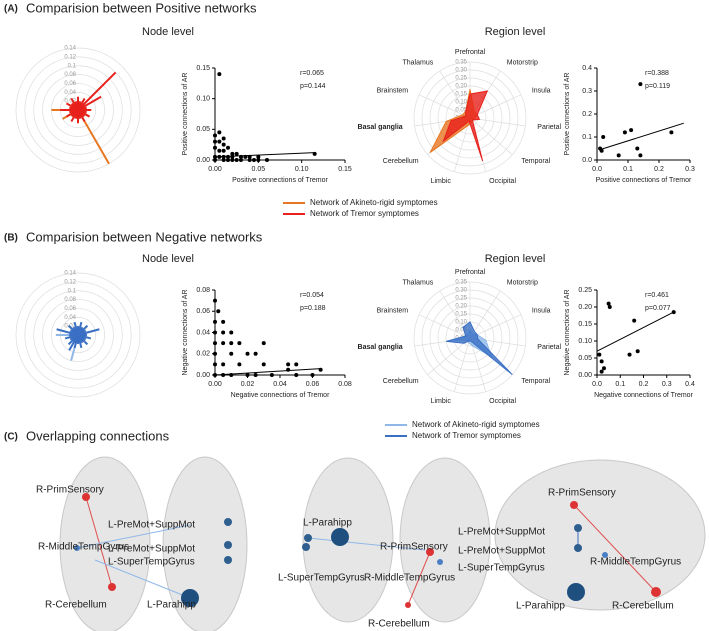 The width and height of the screenshot is (709, 631). What do you see at coordinates (690, 384) in the screenshot?
I see `x-tick-label: 0.4` at bounding box center [690, 384].